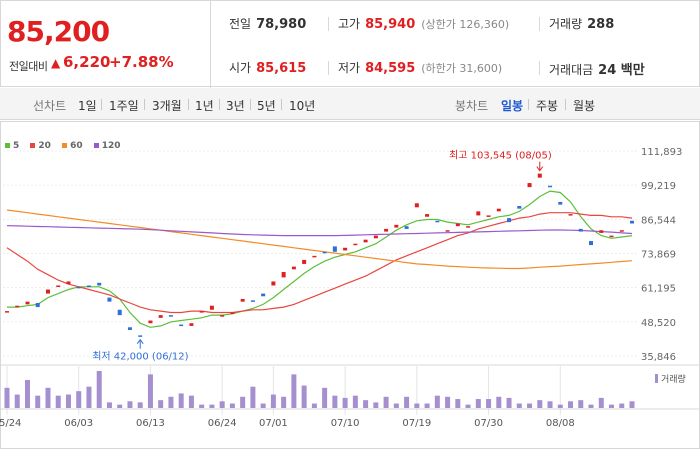  What do you see at coordinates (150, 423) in the screenshot?
I see `x-tick-label: 06/13` at bounding box center [150, 423].